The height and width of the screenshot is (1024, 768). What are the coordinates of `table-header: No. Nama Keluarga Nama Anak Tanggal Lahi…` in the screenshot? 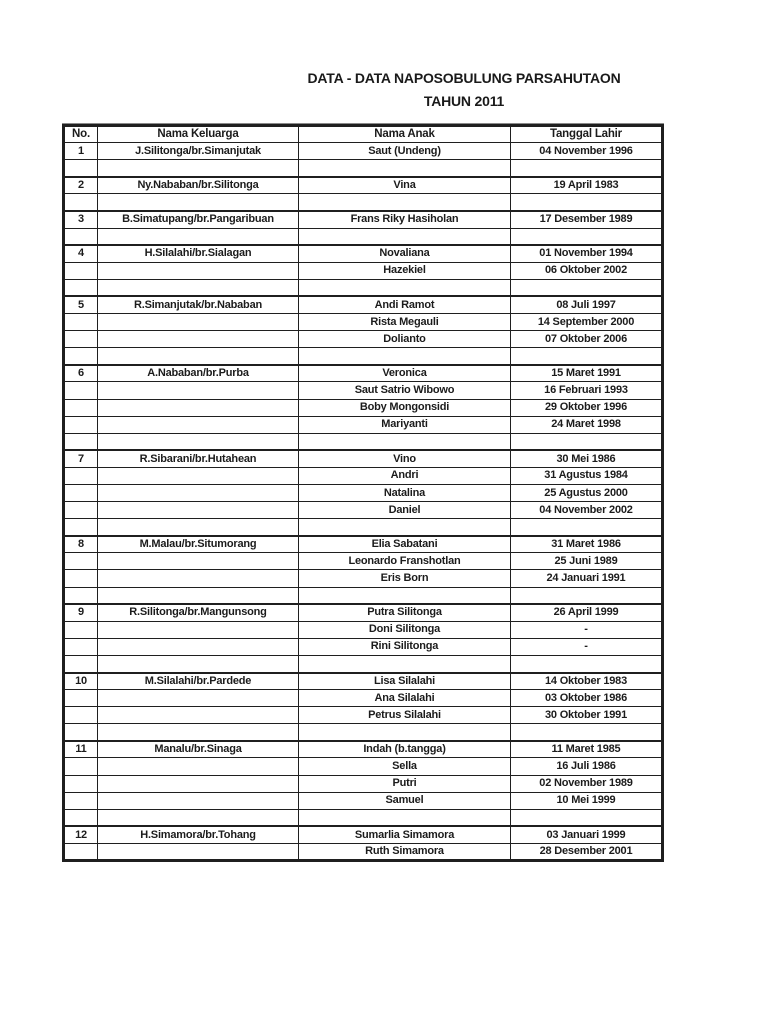 It's located at (363, 134).